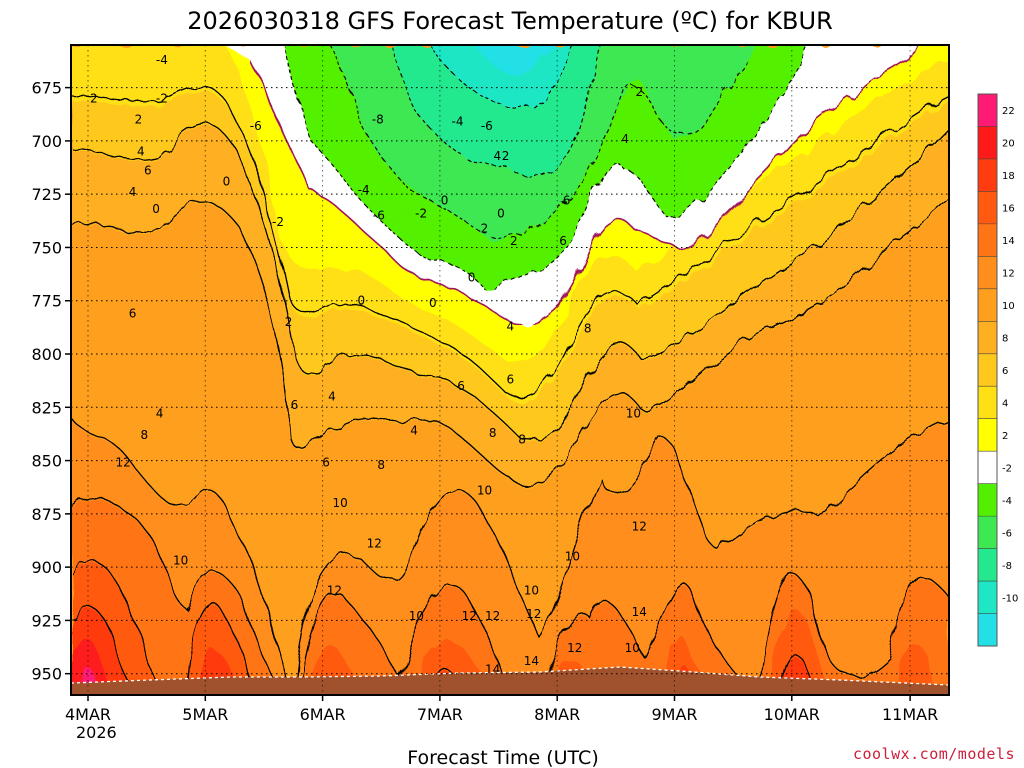  What do you see at coordinates (46, 407) in the screenshot?
I see `y-tick-label: 825` at bounding box center [46, 407].